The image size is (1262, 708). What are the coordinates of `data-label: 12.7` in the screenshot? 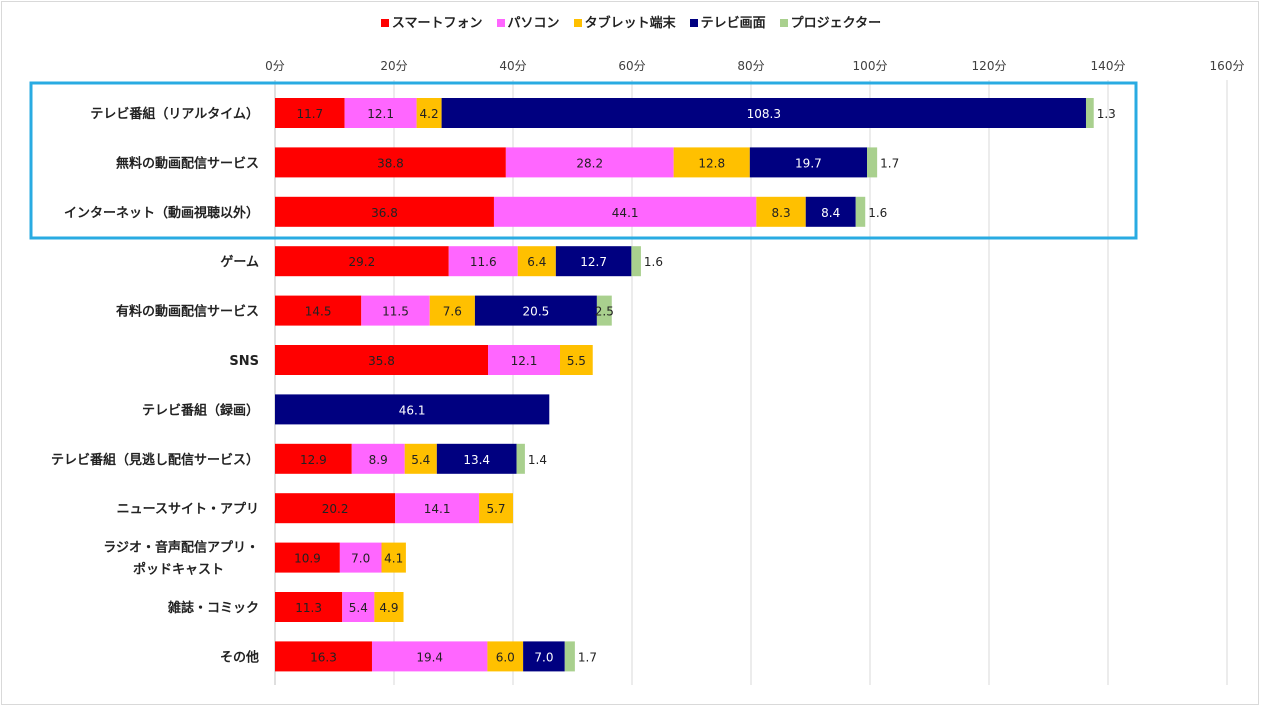 It's located at (593, 262).